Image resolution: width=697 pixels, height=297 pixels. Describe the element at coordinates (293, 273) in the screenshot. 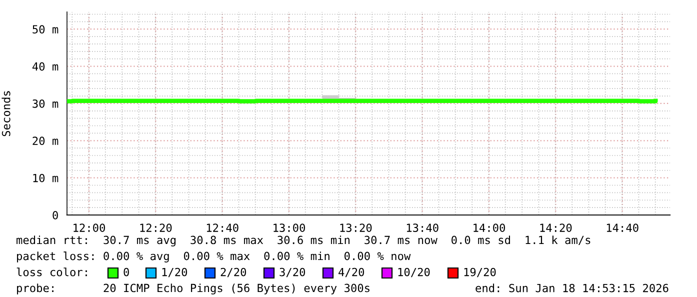

I see `legend-label: 3/20` at that location.